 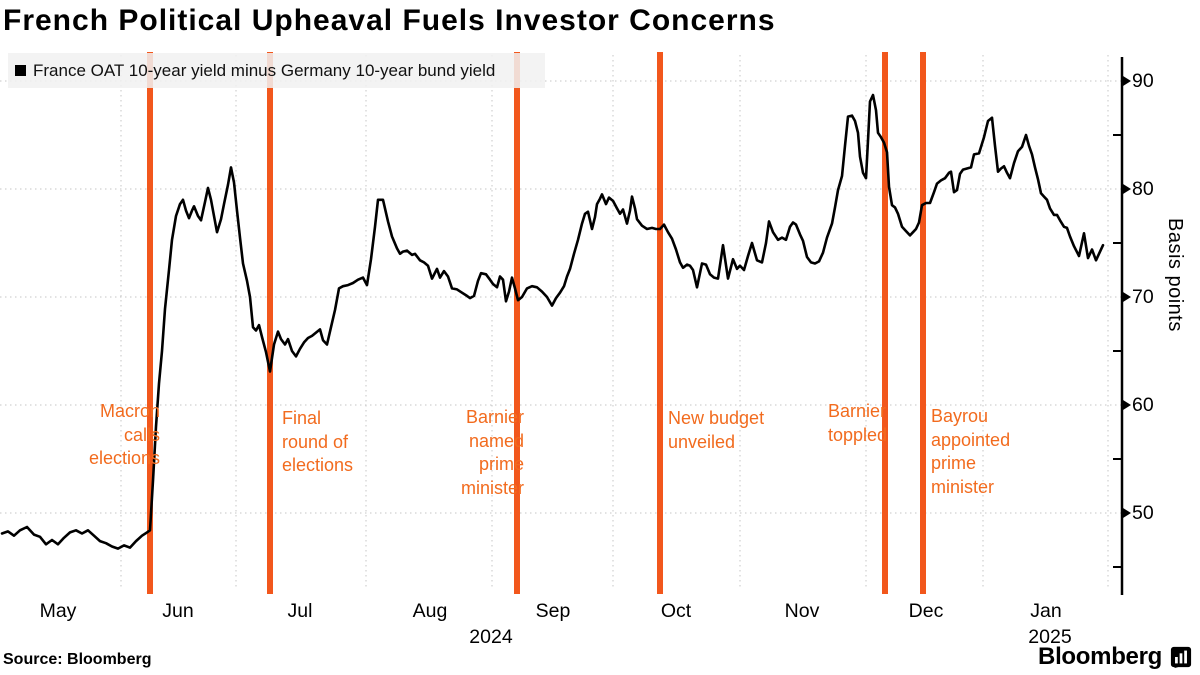 I want to click on month-label: Aug, so click(x=430, y=611).